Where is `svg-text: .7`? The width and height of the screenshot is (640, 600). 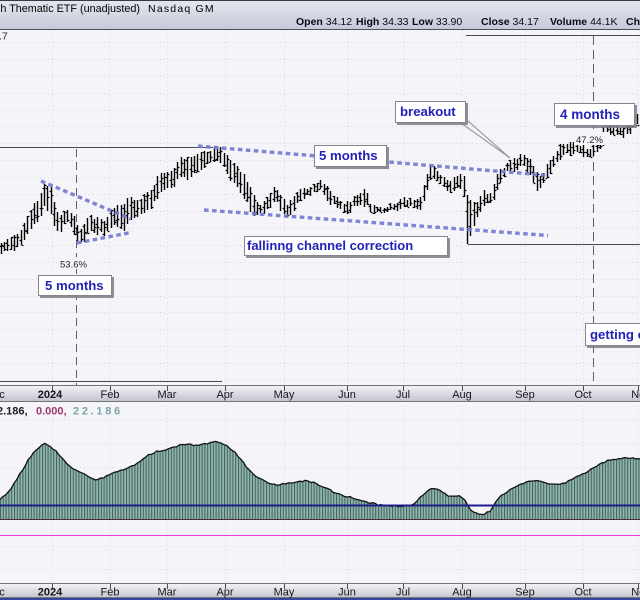
svg-text: .7 is located at coordinates (4, 37).